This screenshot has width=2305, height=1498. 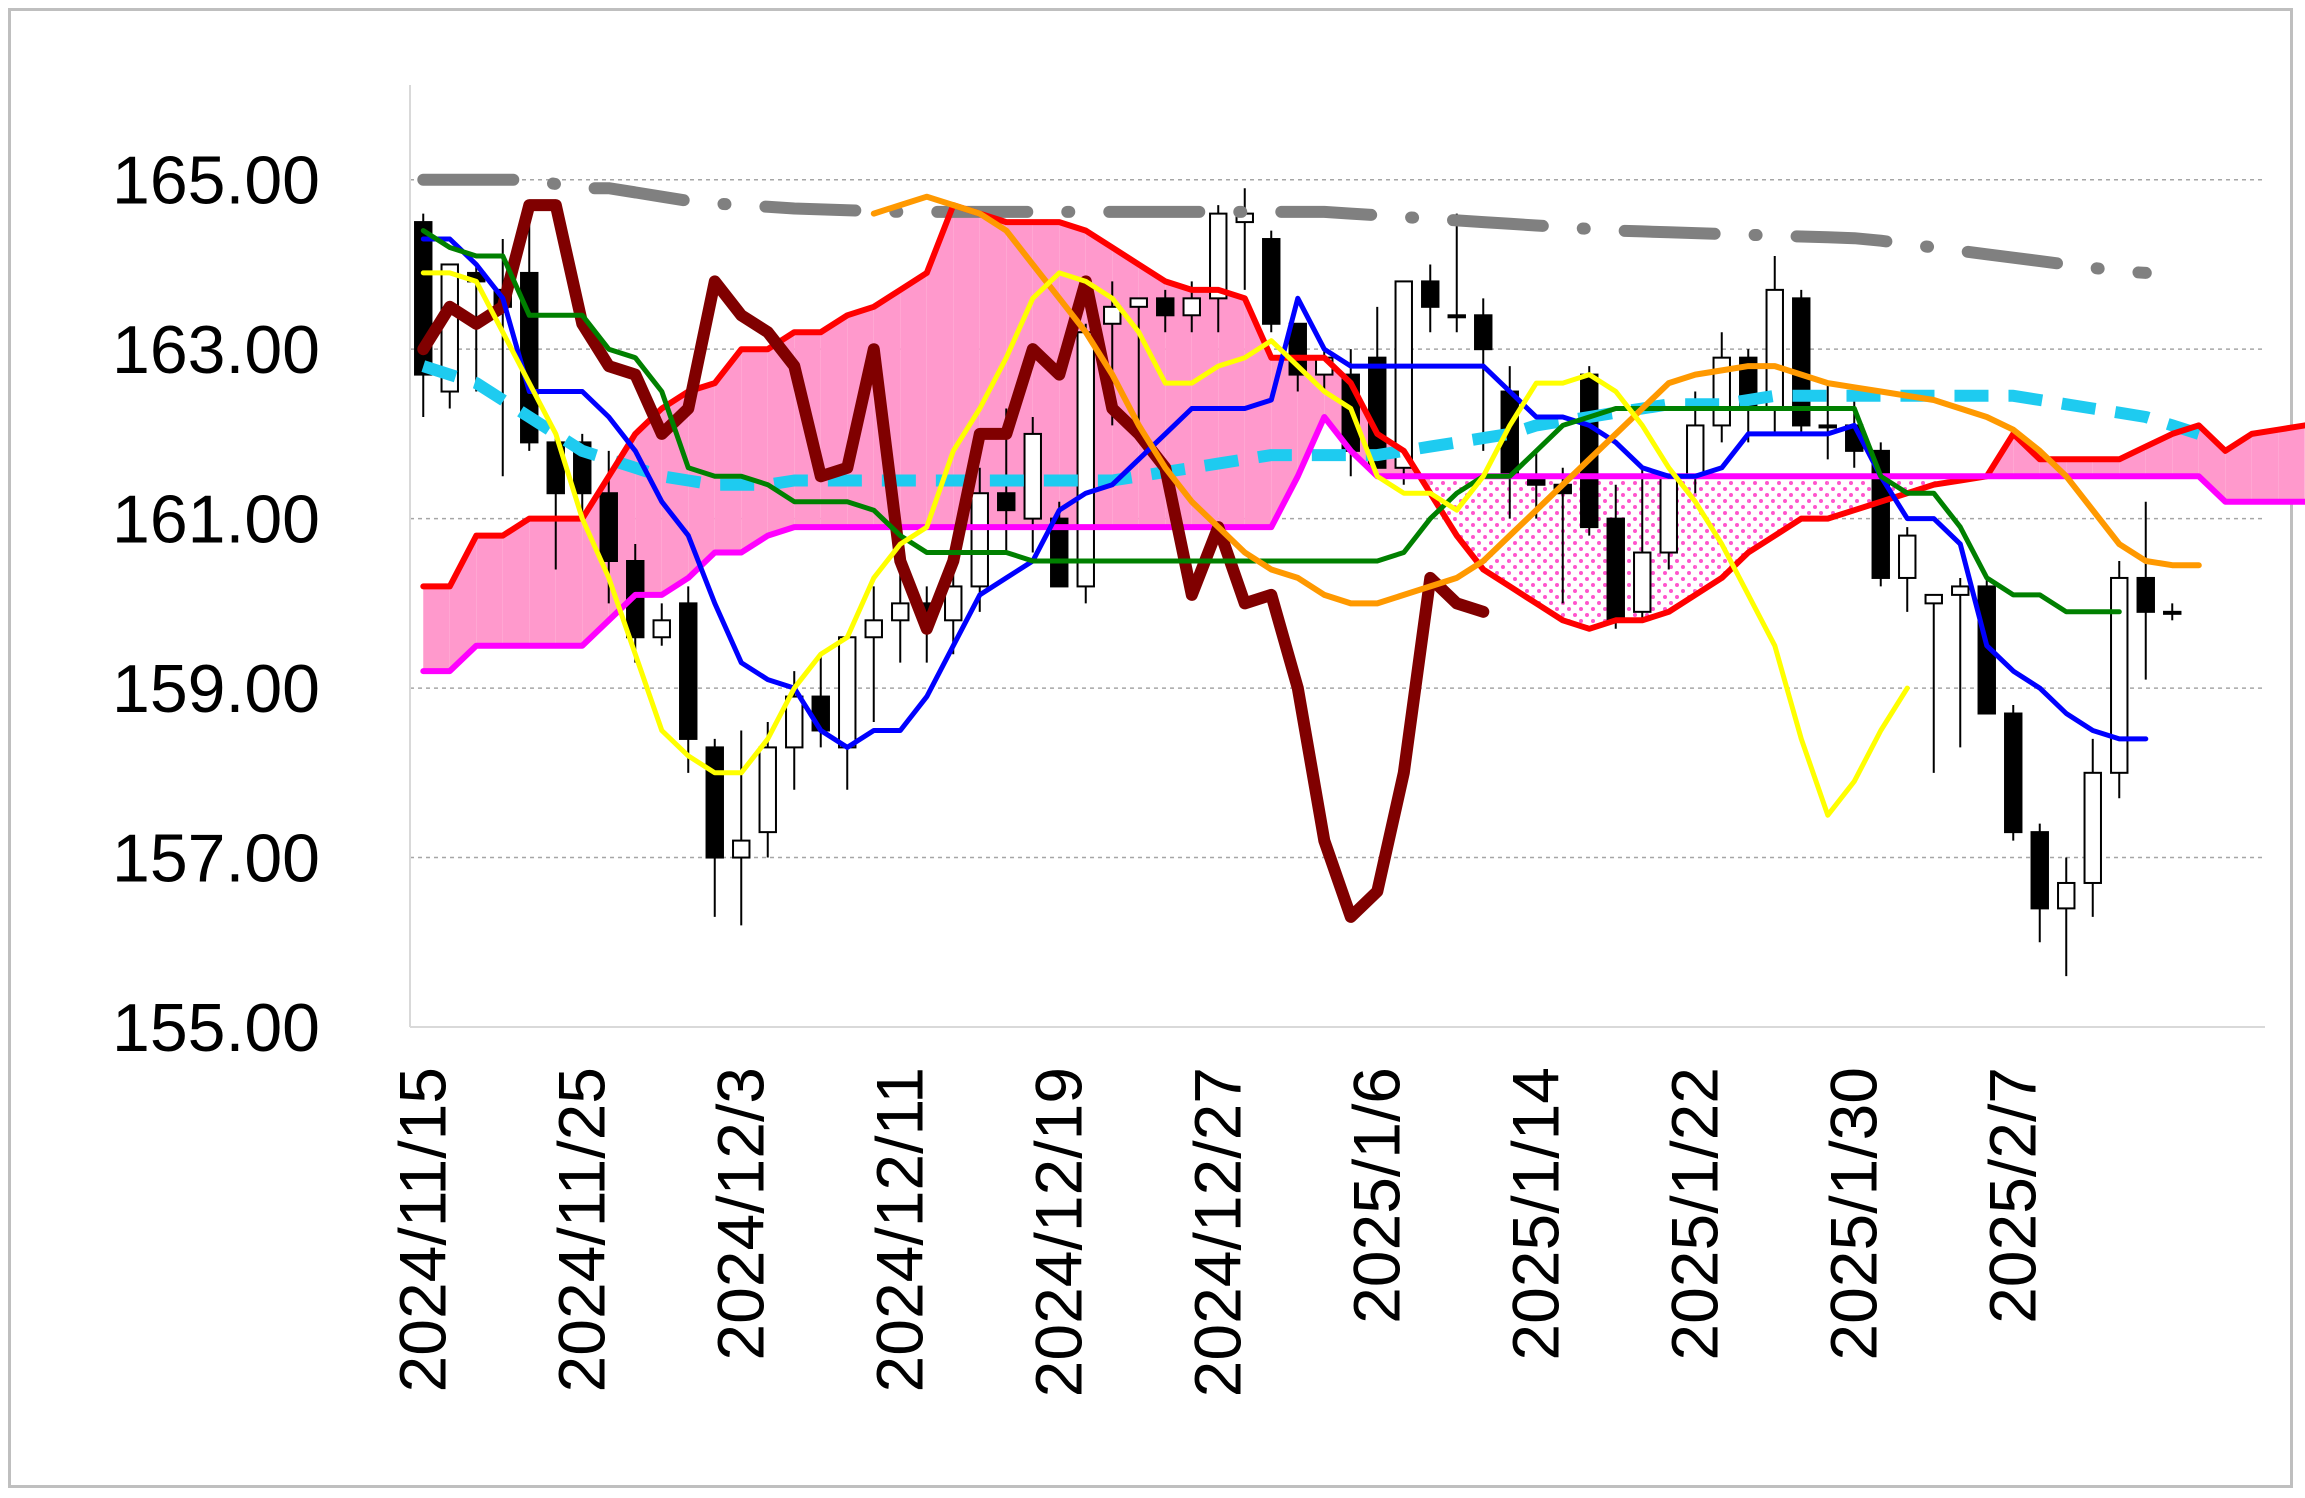 I want to click on x-tick-label: 2025/2/7, so click(x=2012, y=1195).